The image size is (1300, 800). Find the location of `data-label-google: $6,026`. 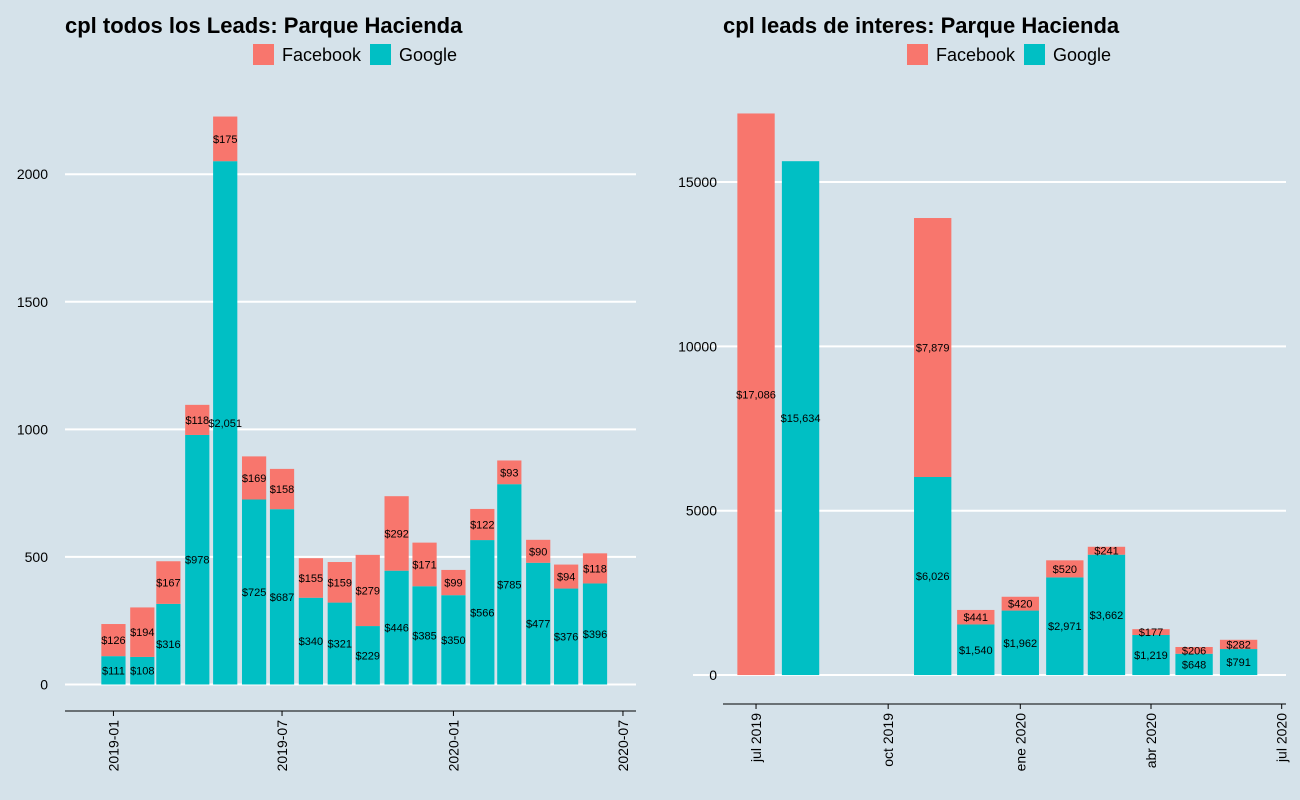

data-label-google: $6,026 is located at coordinates (933, 577).